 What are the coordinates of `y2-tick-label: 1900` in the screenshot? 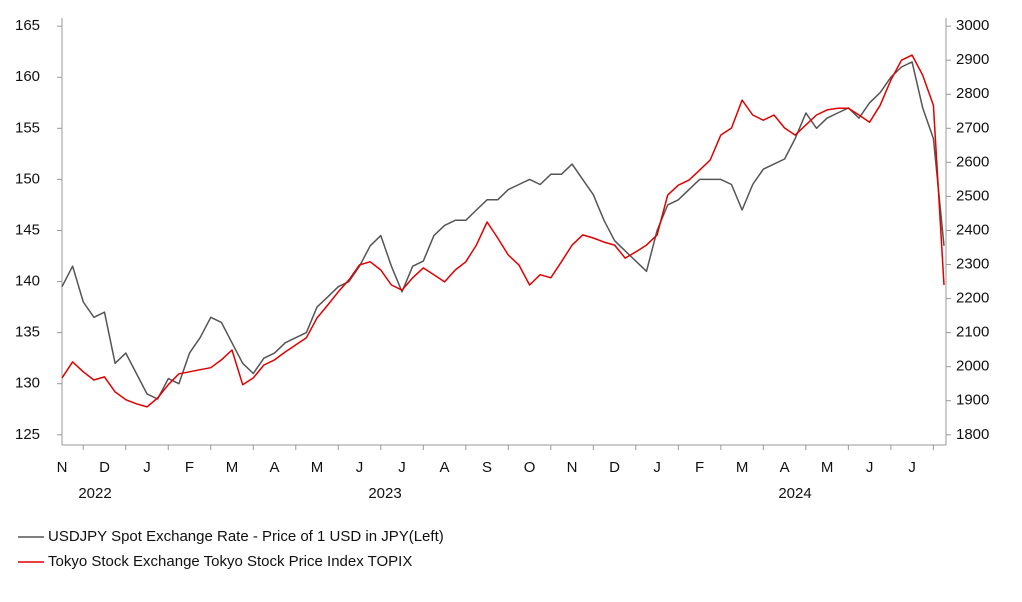 It's located at (972, 400).